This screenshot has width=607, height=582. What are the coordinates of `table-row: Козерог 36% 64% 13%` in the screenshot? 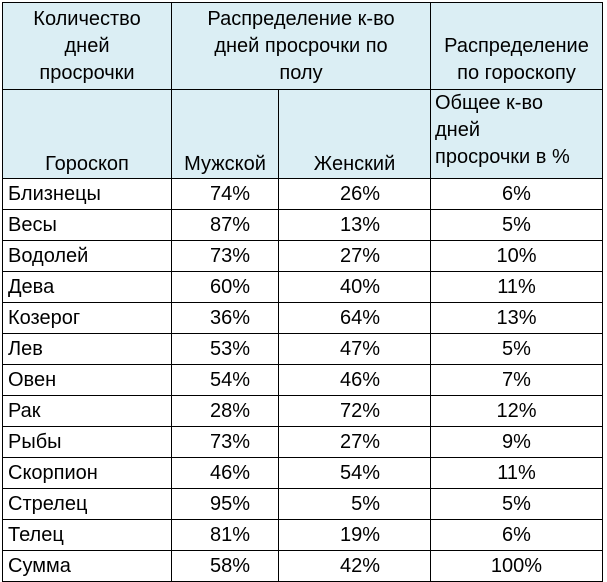 It's located at (302, 318).